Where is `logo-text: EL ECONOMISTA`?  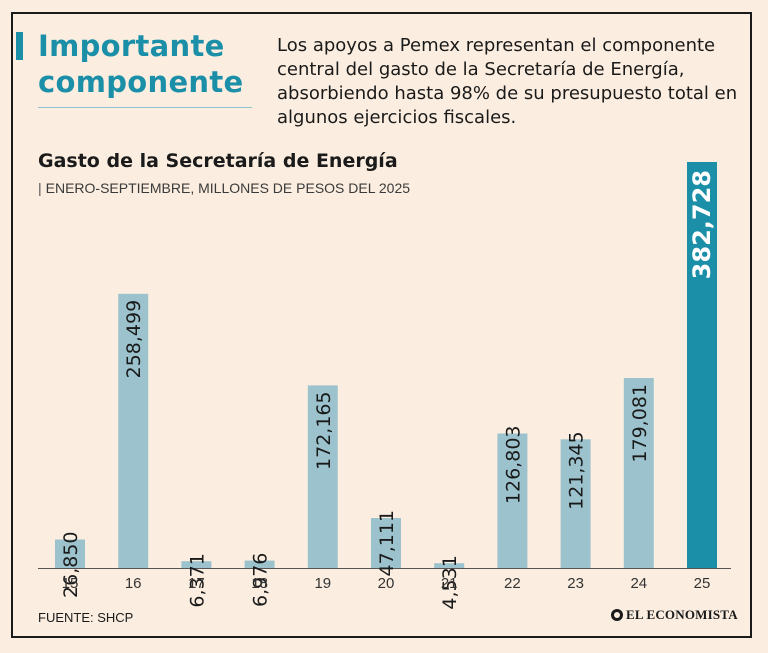
logo-text: EL ECONOMISTA is located at coordinates (682, 614).